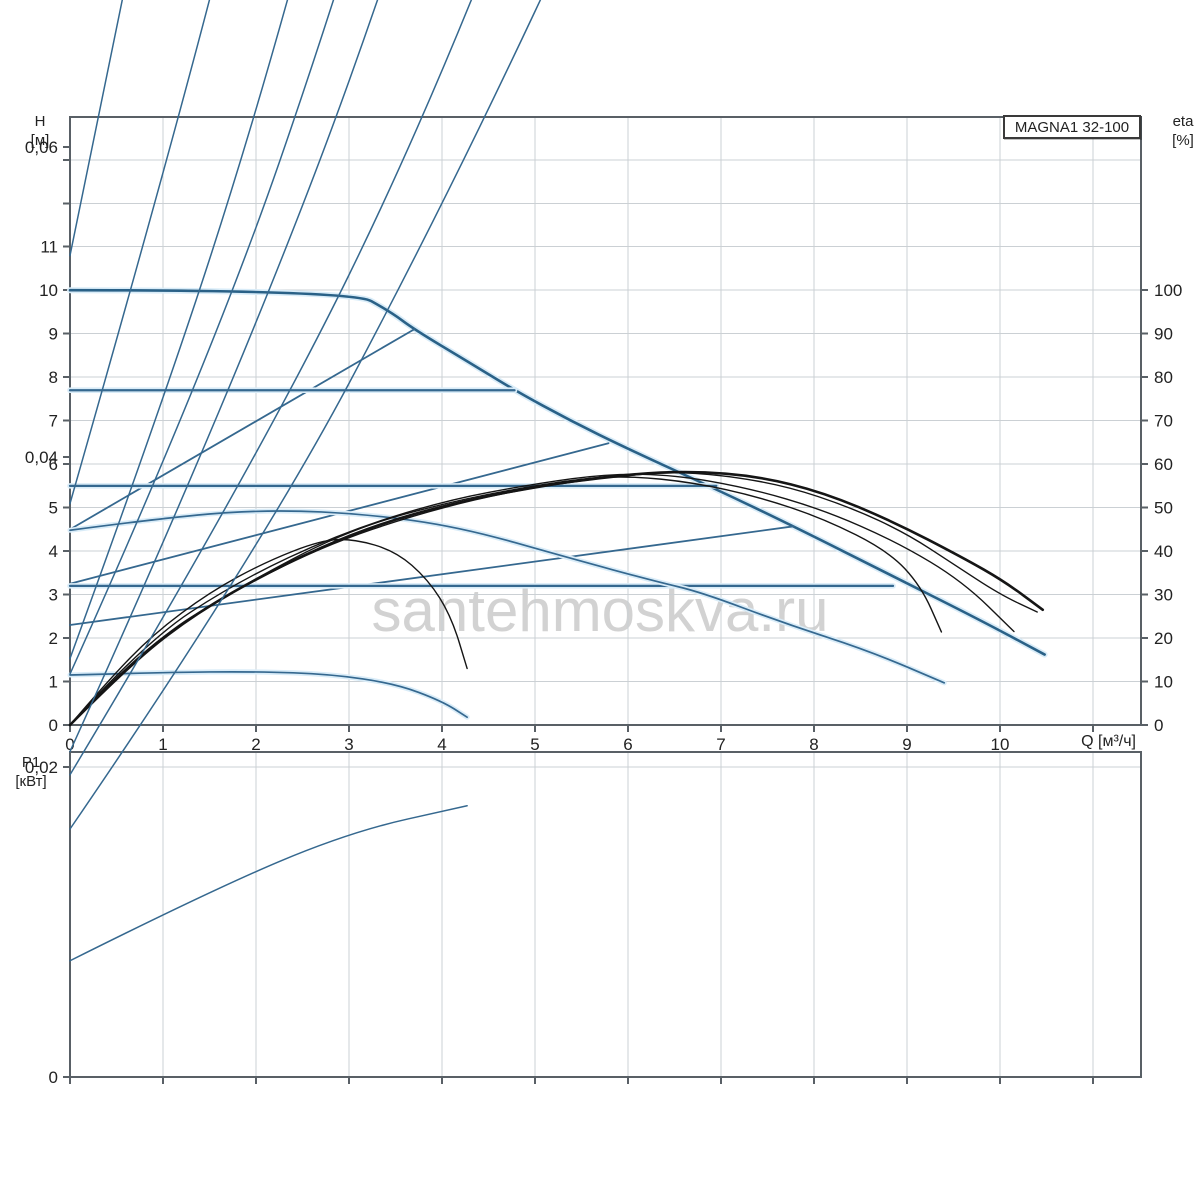  What do you see at coordinates (268, 632) in the screenshot?
I see `eta-curve-min` at bounding box center [268, 632].